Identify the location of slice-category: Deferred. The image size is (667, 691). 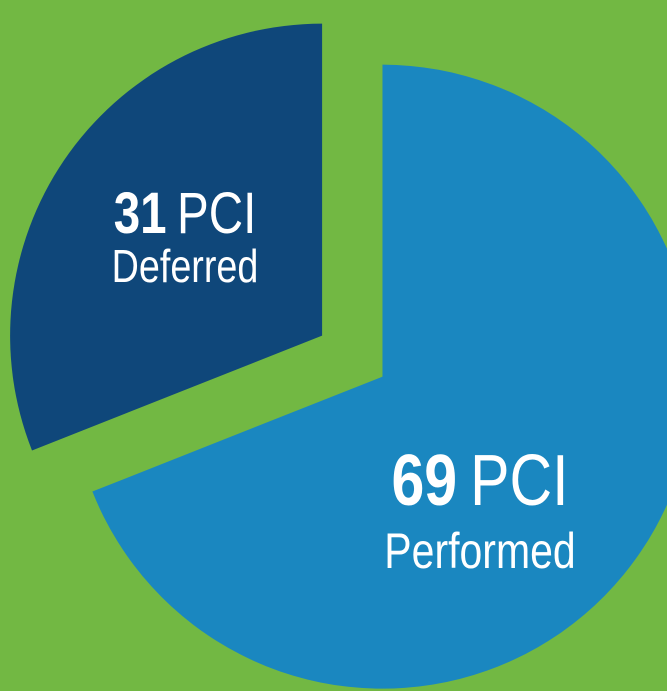
(185, 265).